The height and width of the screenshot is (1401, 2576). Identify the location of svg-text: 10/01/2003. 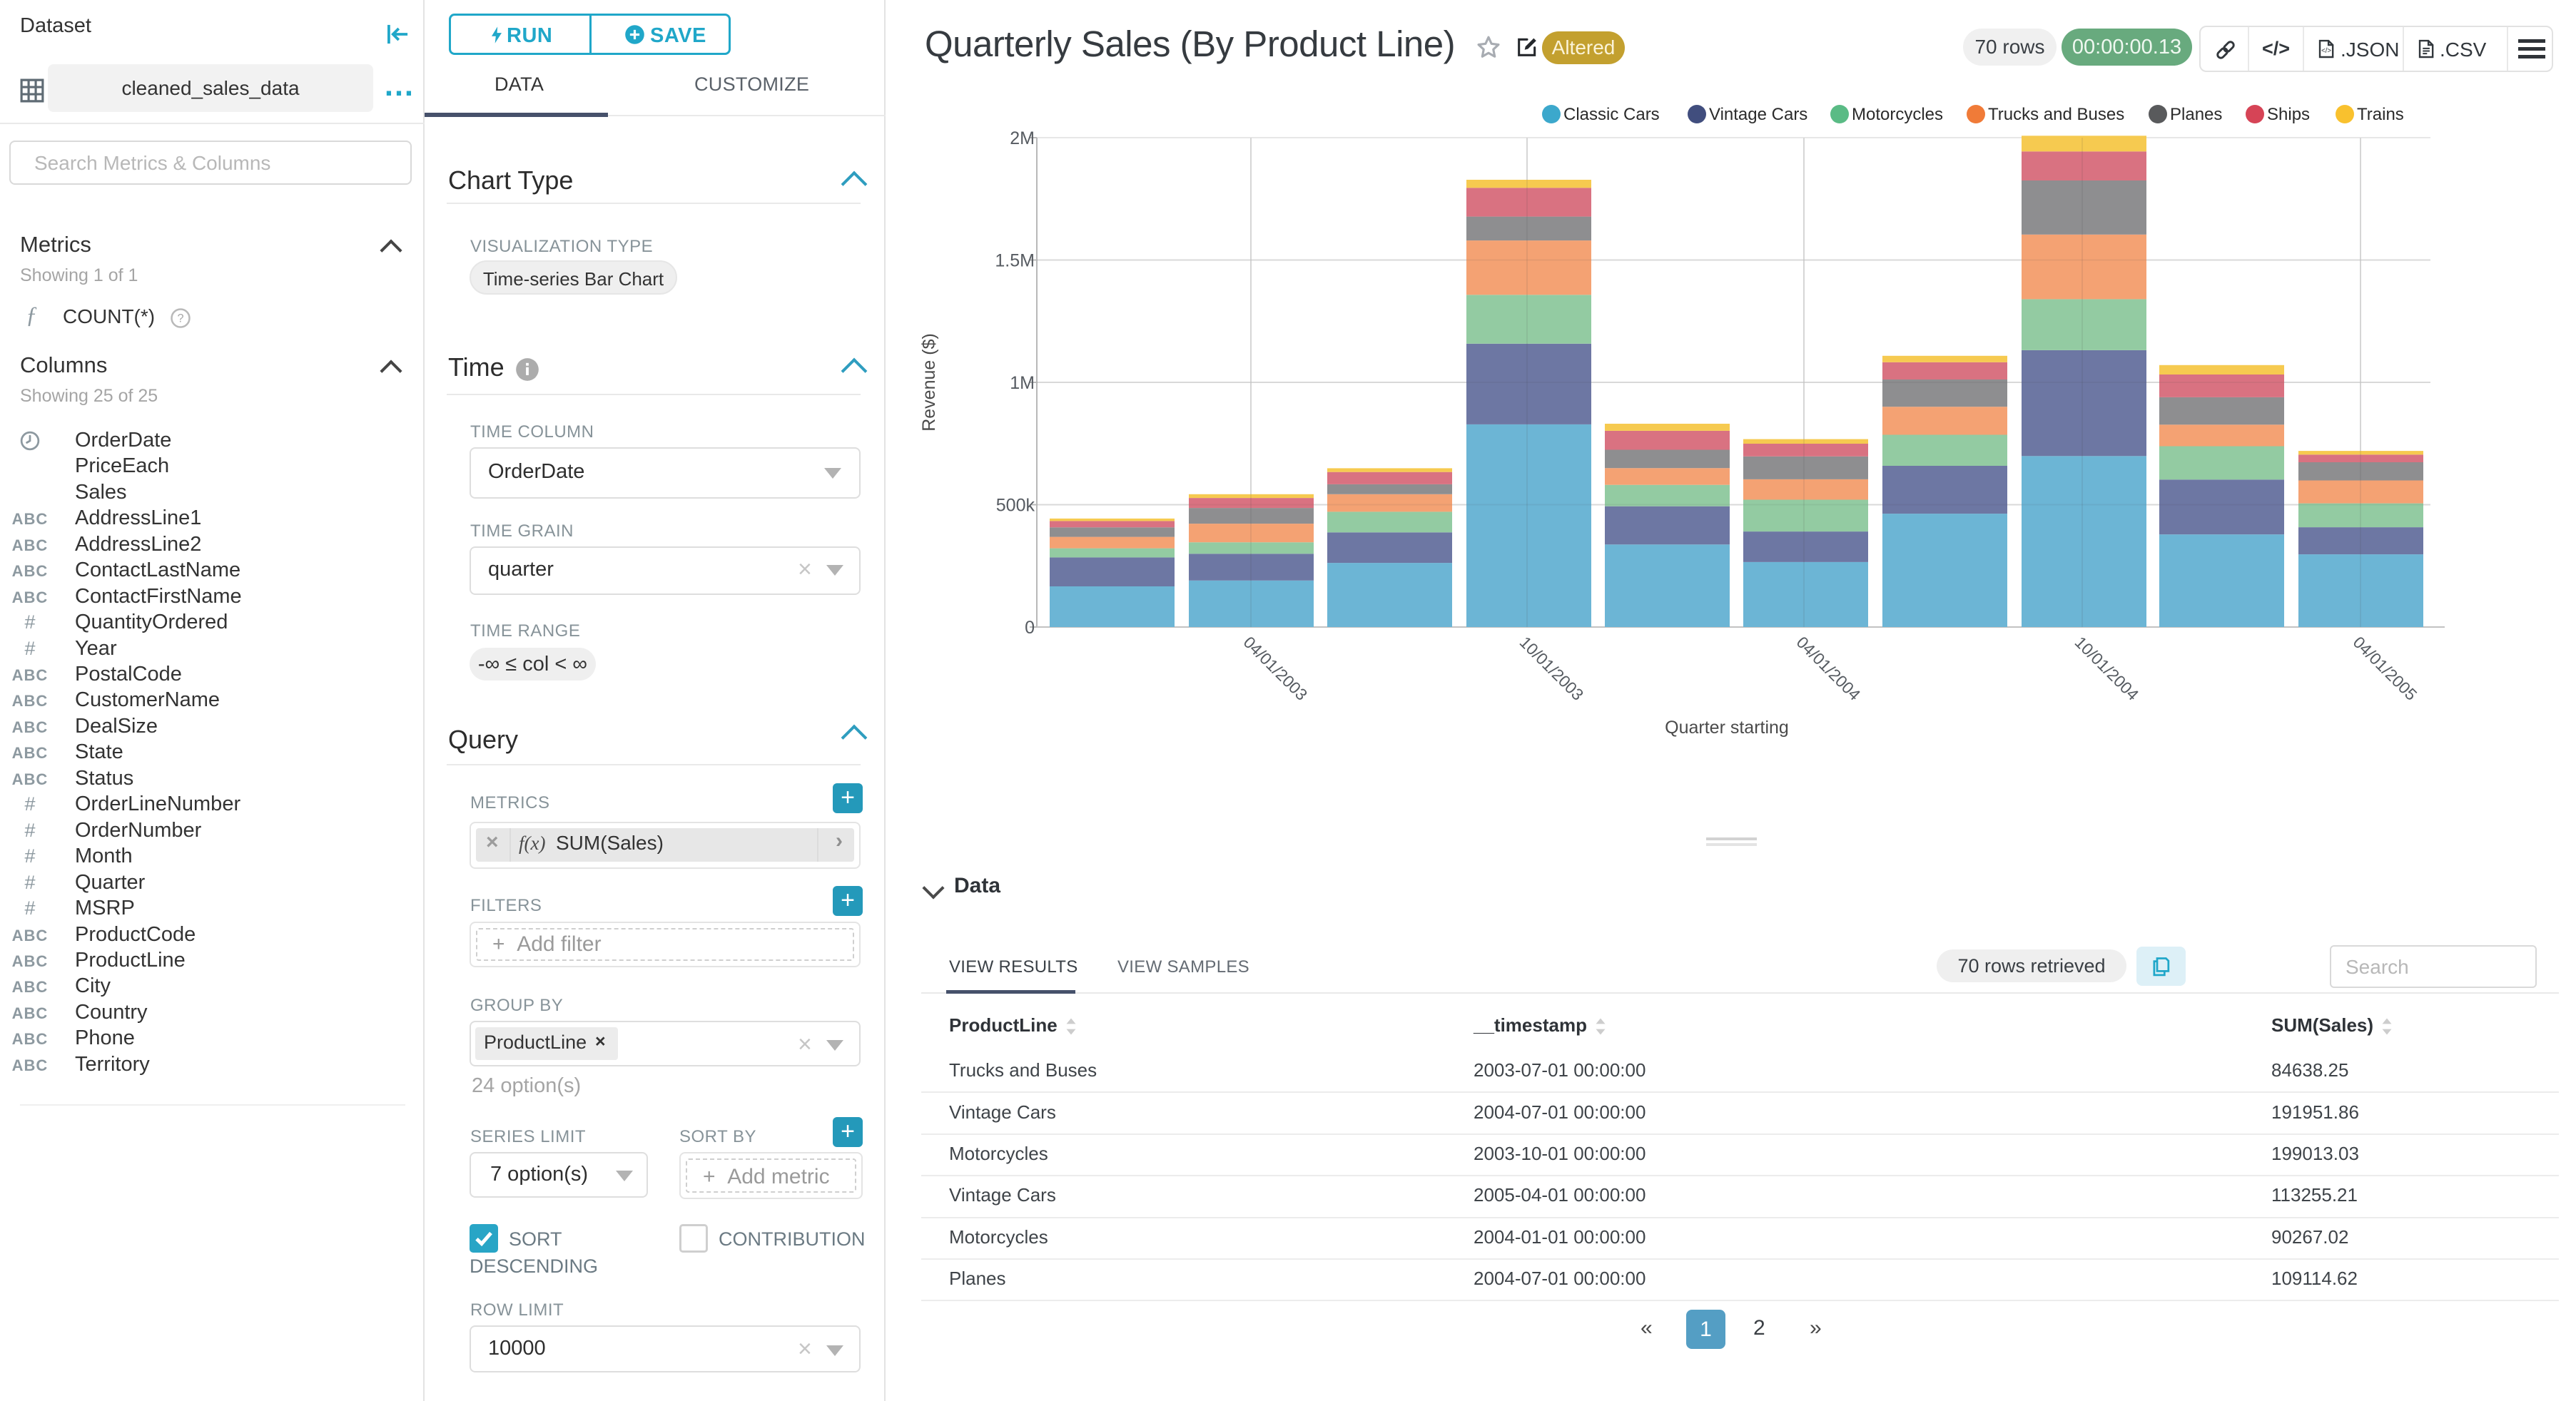
(1552, 668).